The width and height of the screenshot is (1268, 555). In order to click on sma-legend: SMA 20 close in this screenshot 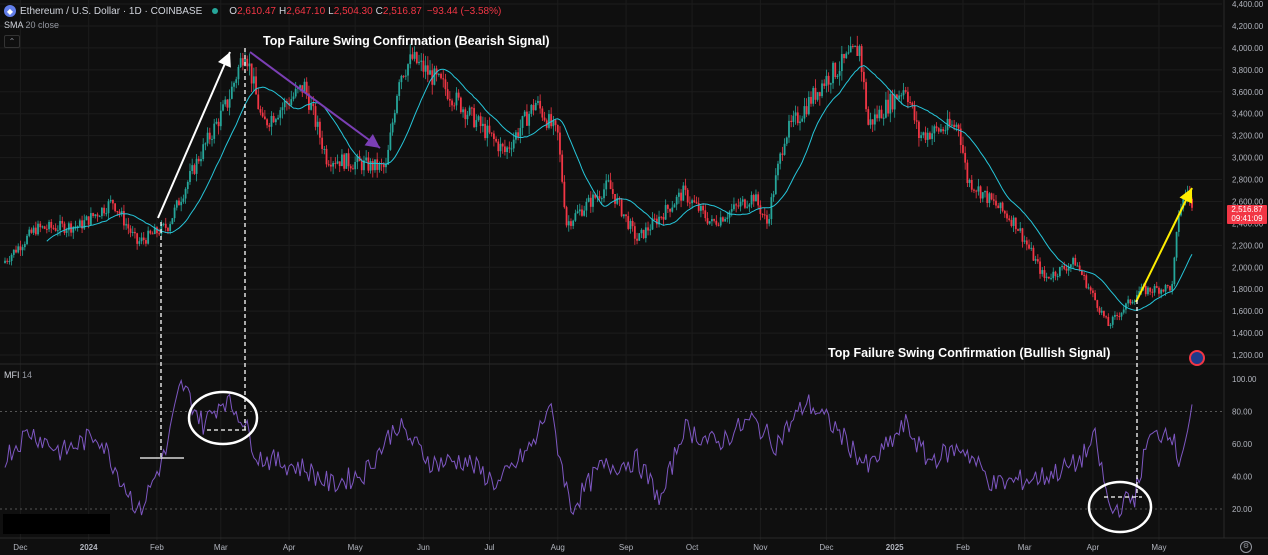, I will do `click(31, 25)`.